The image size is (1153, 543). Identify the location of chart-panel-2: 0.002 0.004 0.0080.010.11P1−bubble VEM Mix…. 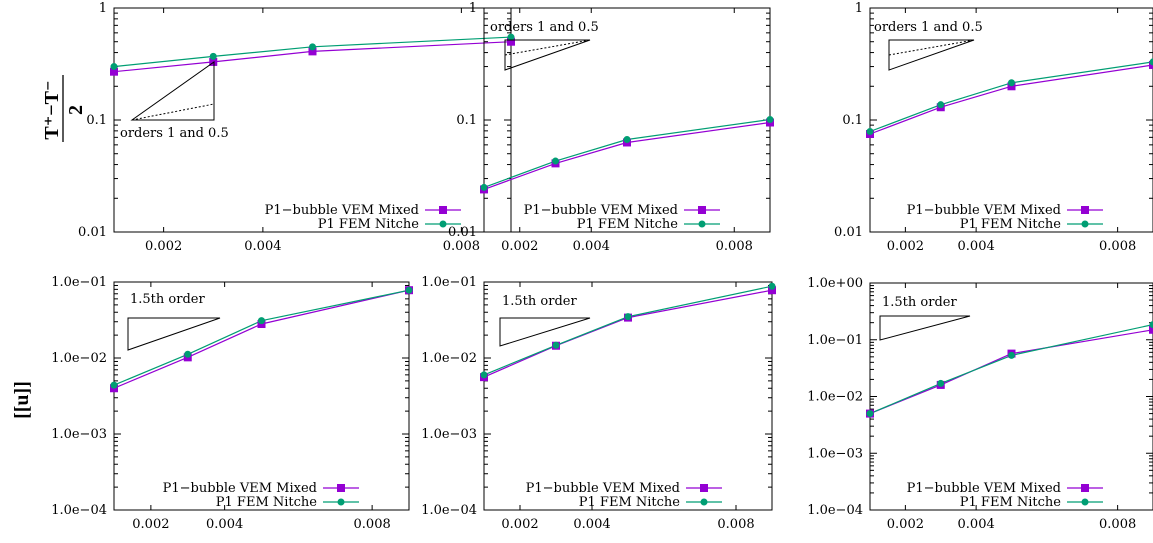
(611, 127).